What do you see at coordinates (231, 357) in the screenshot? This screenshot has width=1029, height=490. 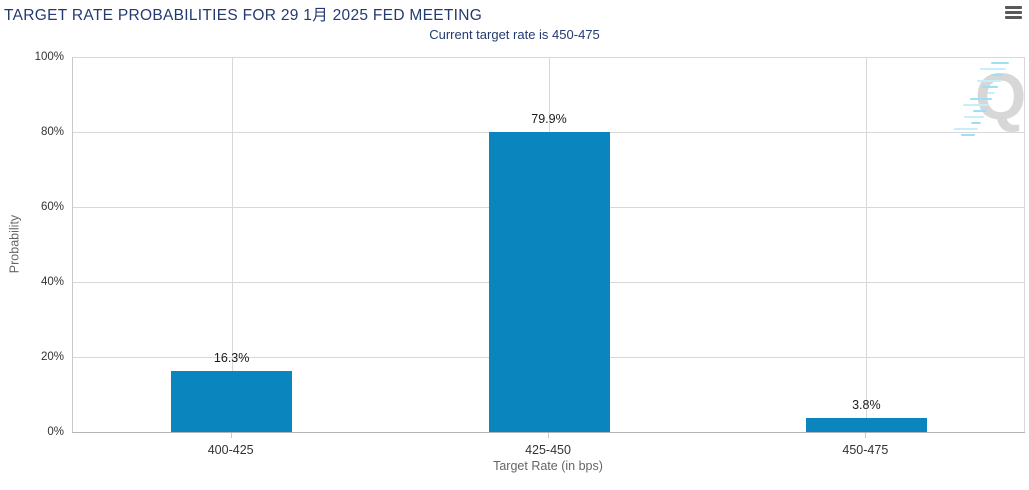 I see `bar-value-label: 16.3%` at bounding box center [231, 357].